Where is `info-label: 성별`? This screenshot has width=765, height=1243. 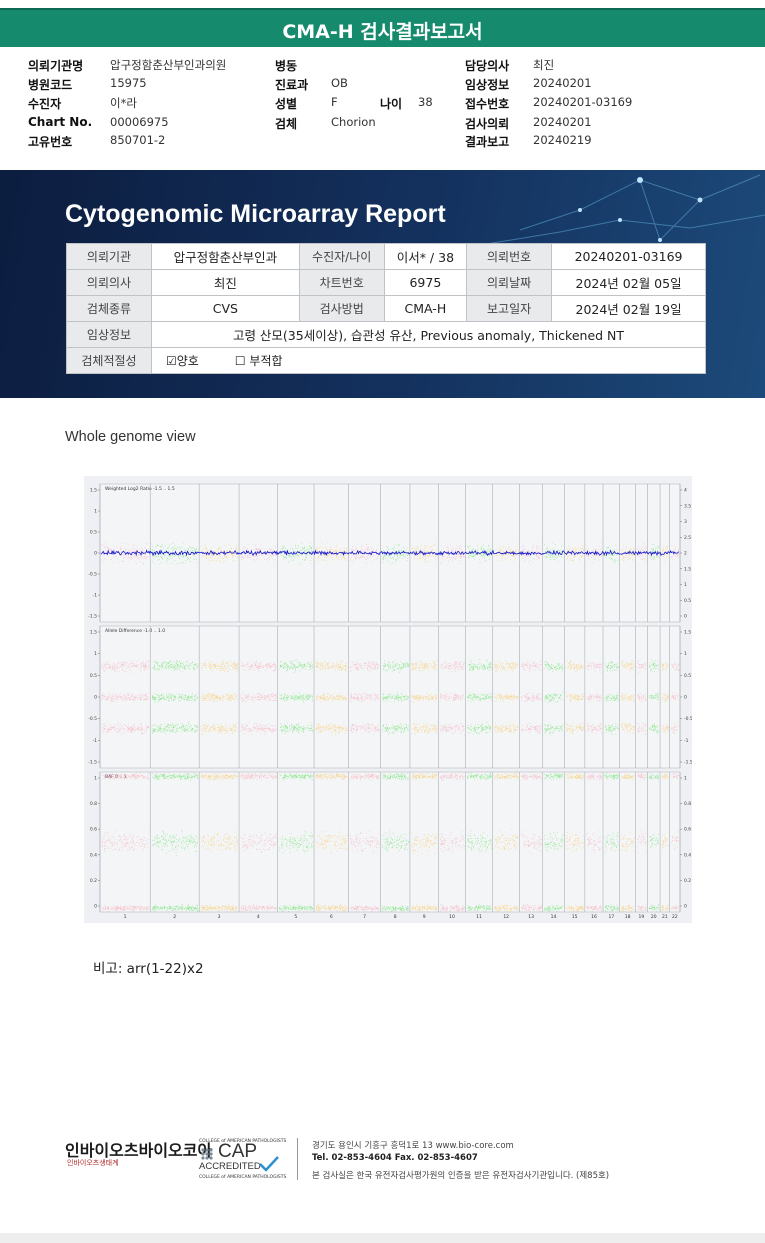
info-label: 성별 is located at coordinates (286, 104).